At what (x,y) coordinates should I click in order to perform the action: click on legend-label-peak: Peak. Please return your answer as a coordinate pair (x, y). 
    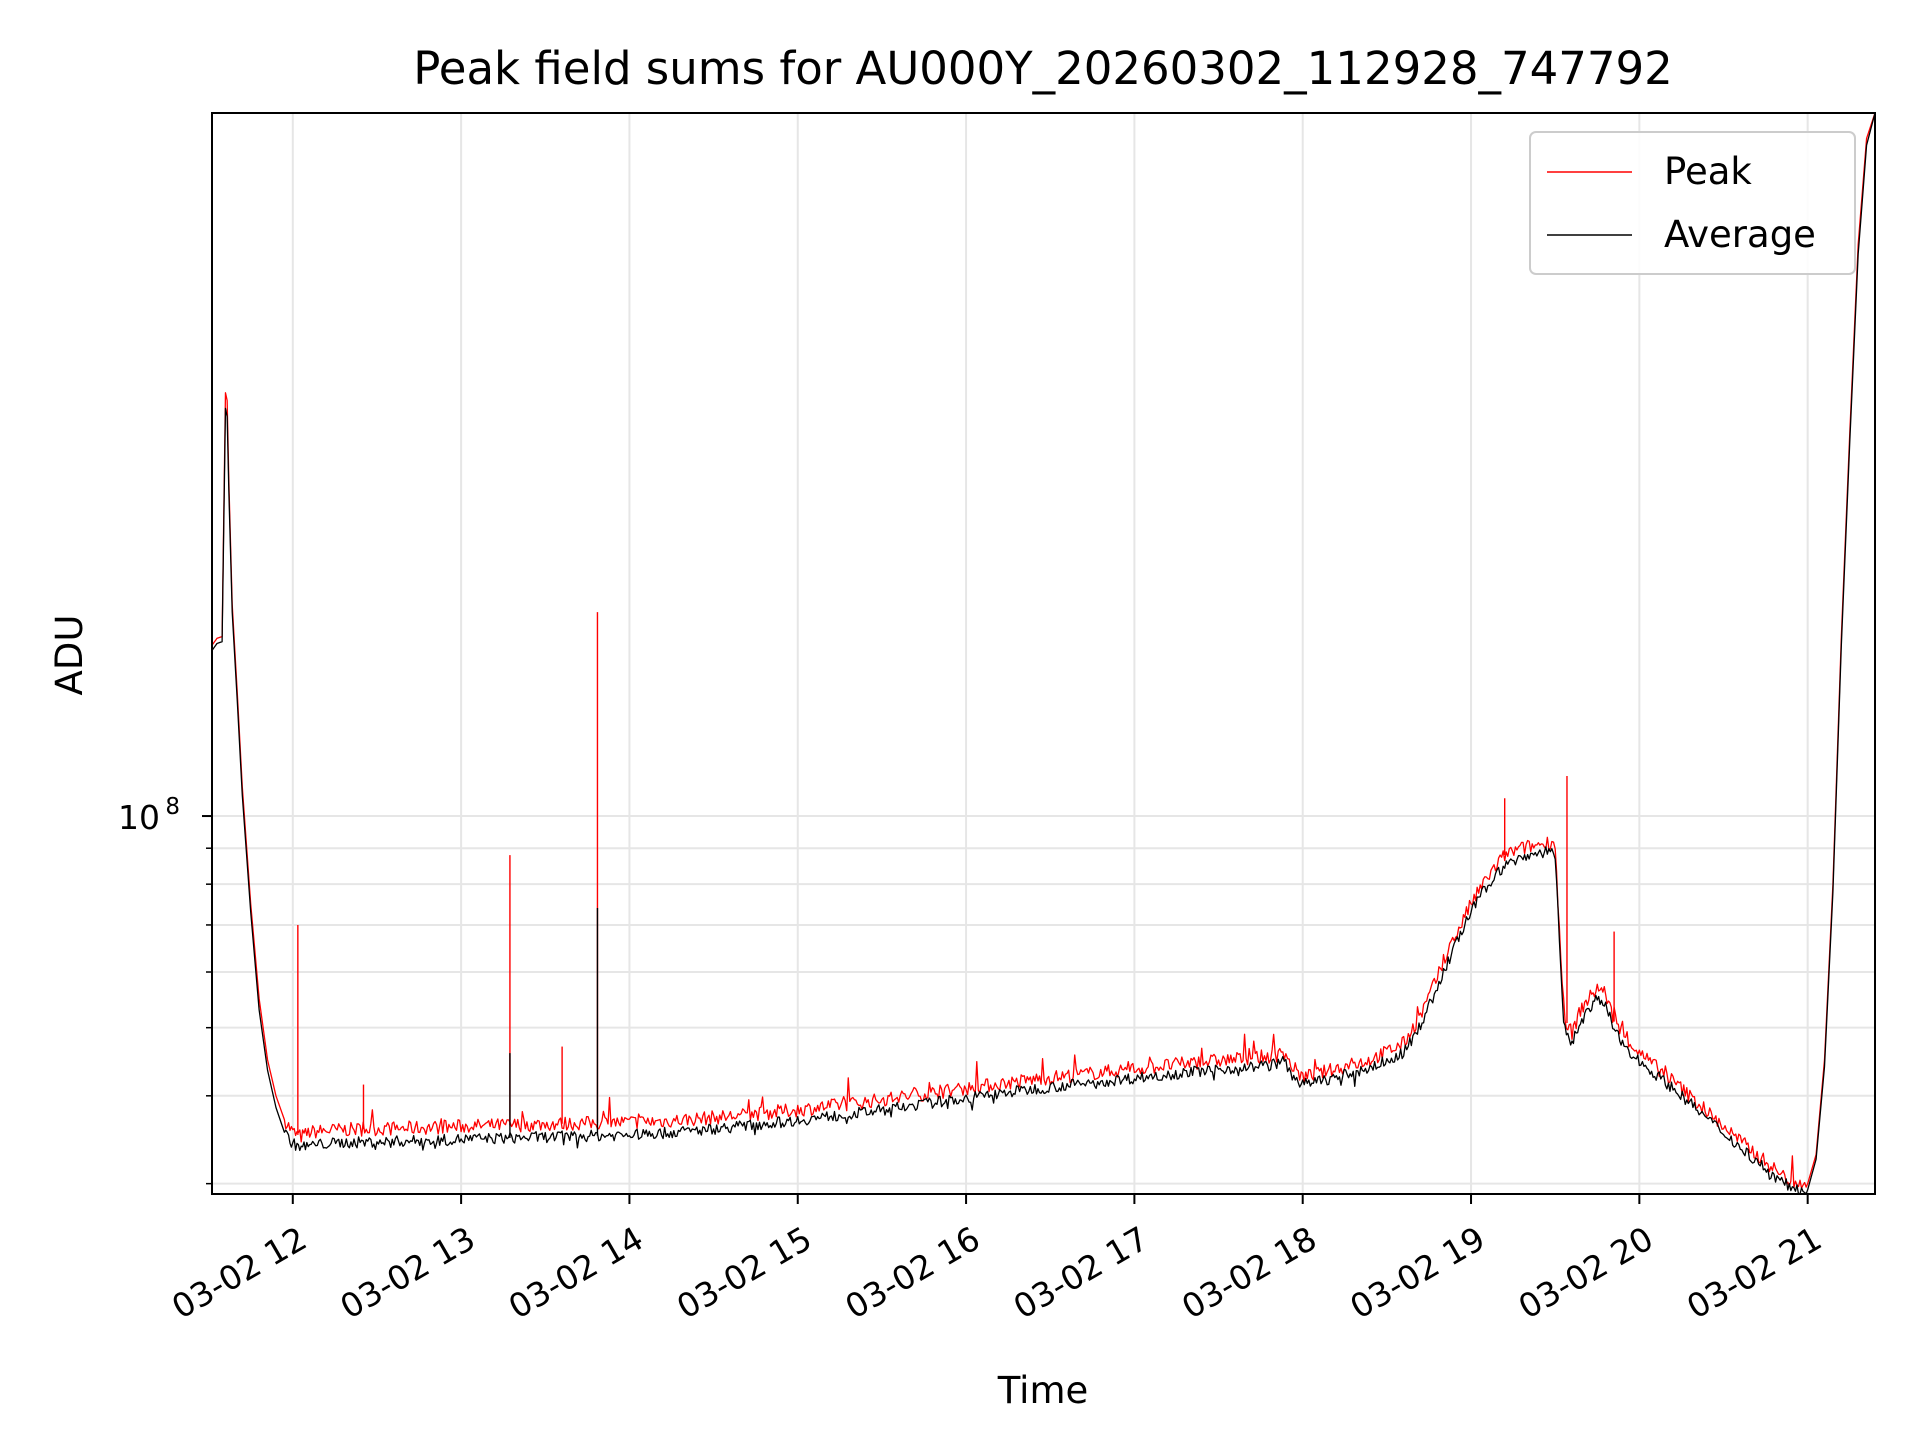
    Looking at the image, I should click on (1708, 171).